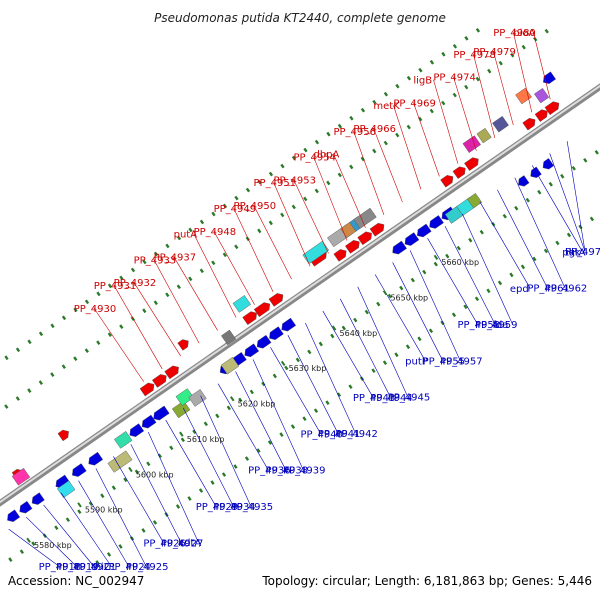  Describe the element at coordinates (326, 155) in the screenshot. I see `gene-label: dbpA` at that location.